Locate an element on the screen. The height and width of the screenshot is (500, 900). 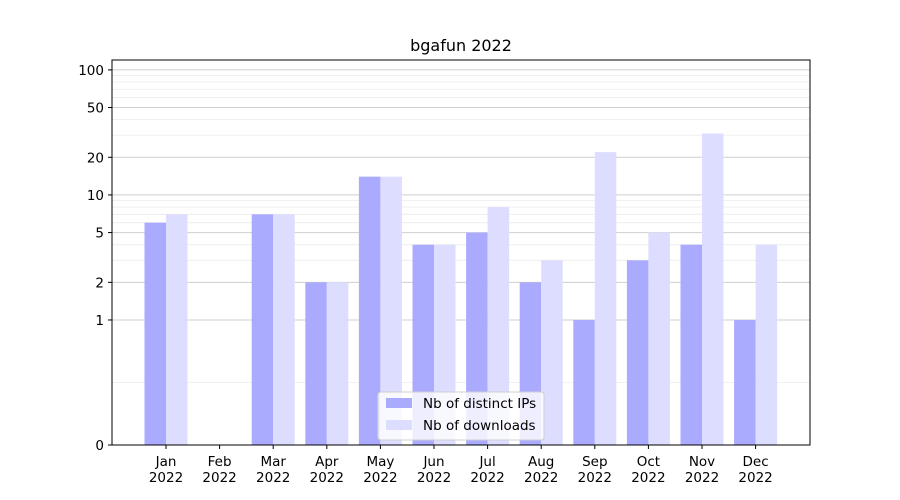
legend: Nb of distinct IPs Nb of downloads is located at coordinates (461, 416).